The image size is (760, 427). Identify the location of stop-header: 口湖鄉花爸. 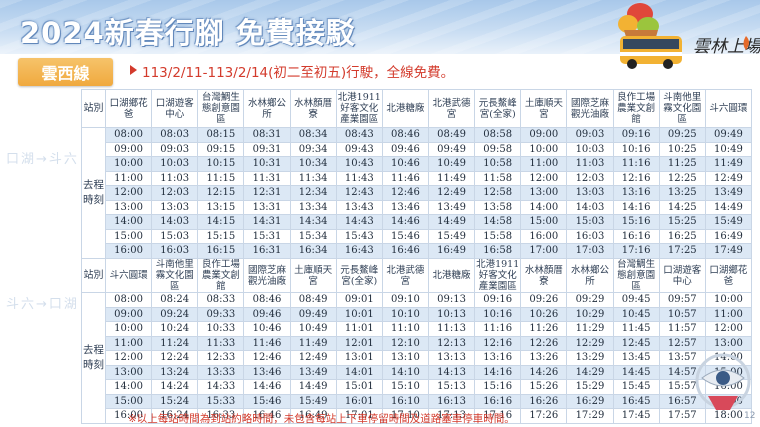
(128, 108).